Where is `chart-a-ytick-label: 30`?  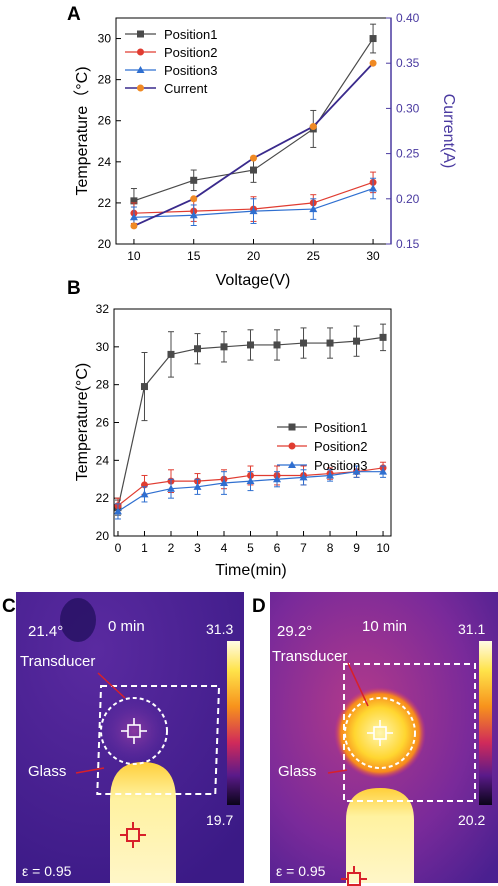
chart-a-ytick-label: 30 is located at coordinates (105, 39).